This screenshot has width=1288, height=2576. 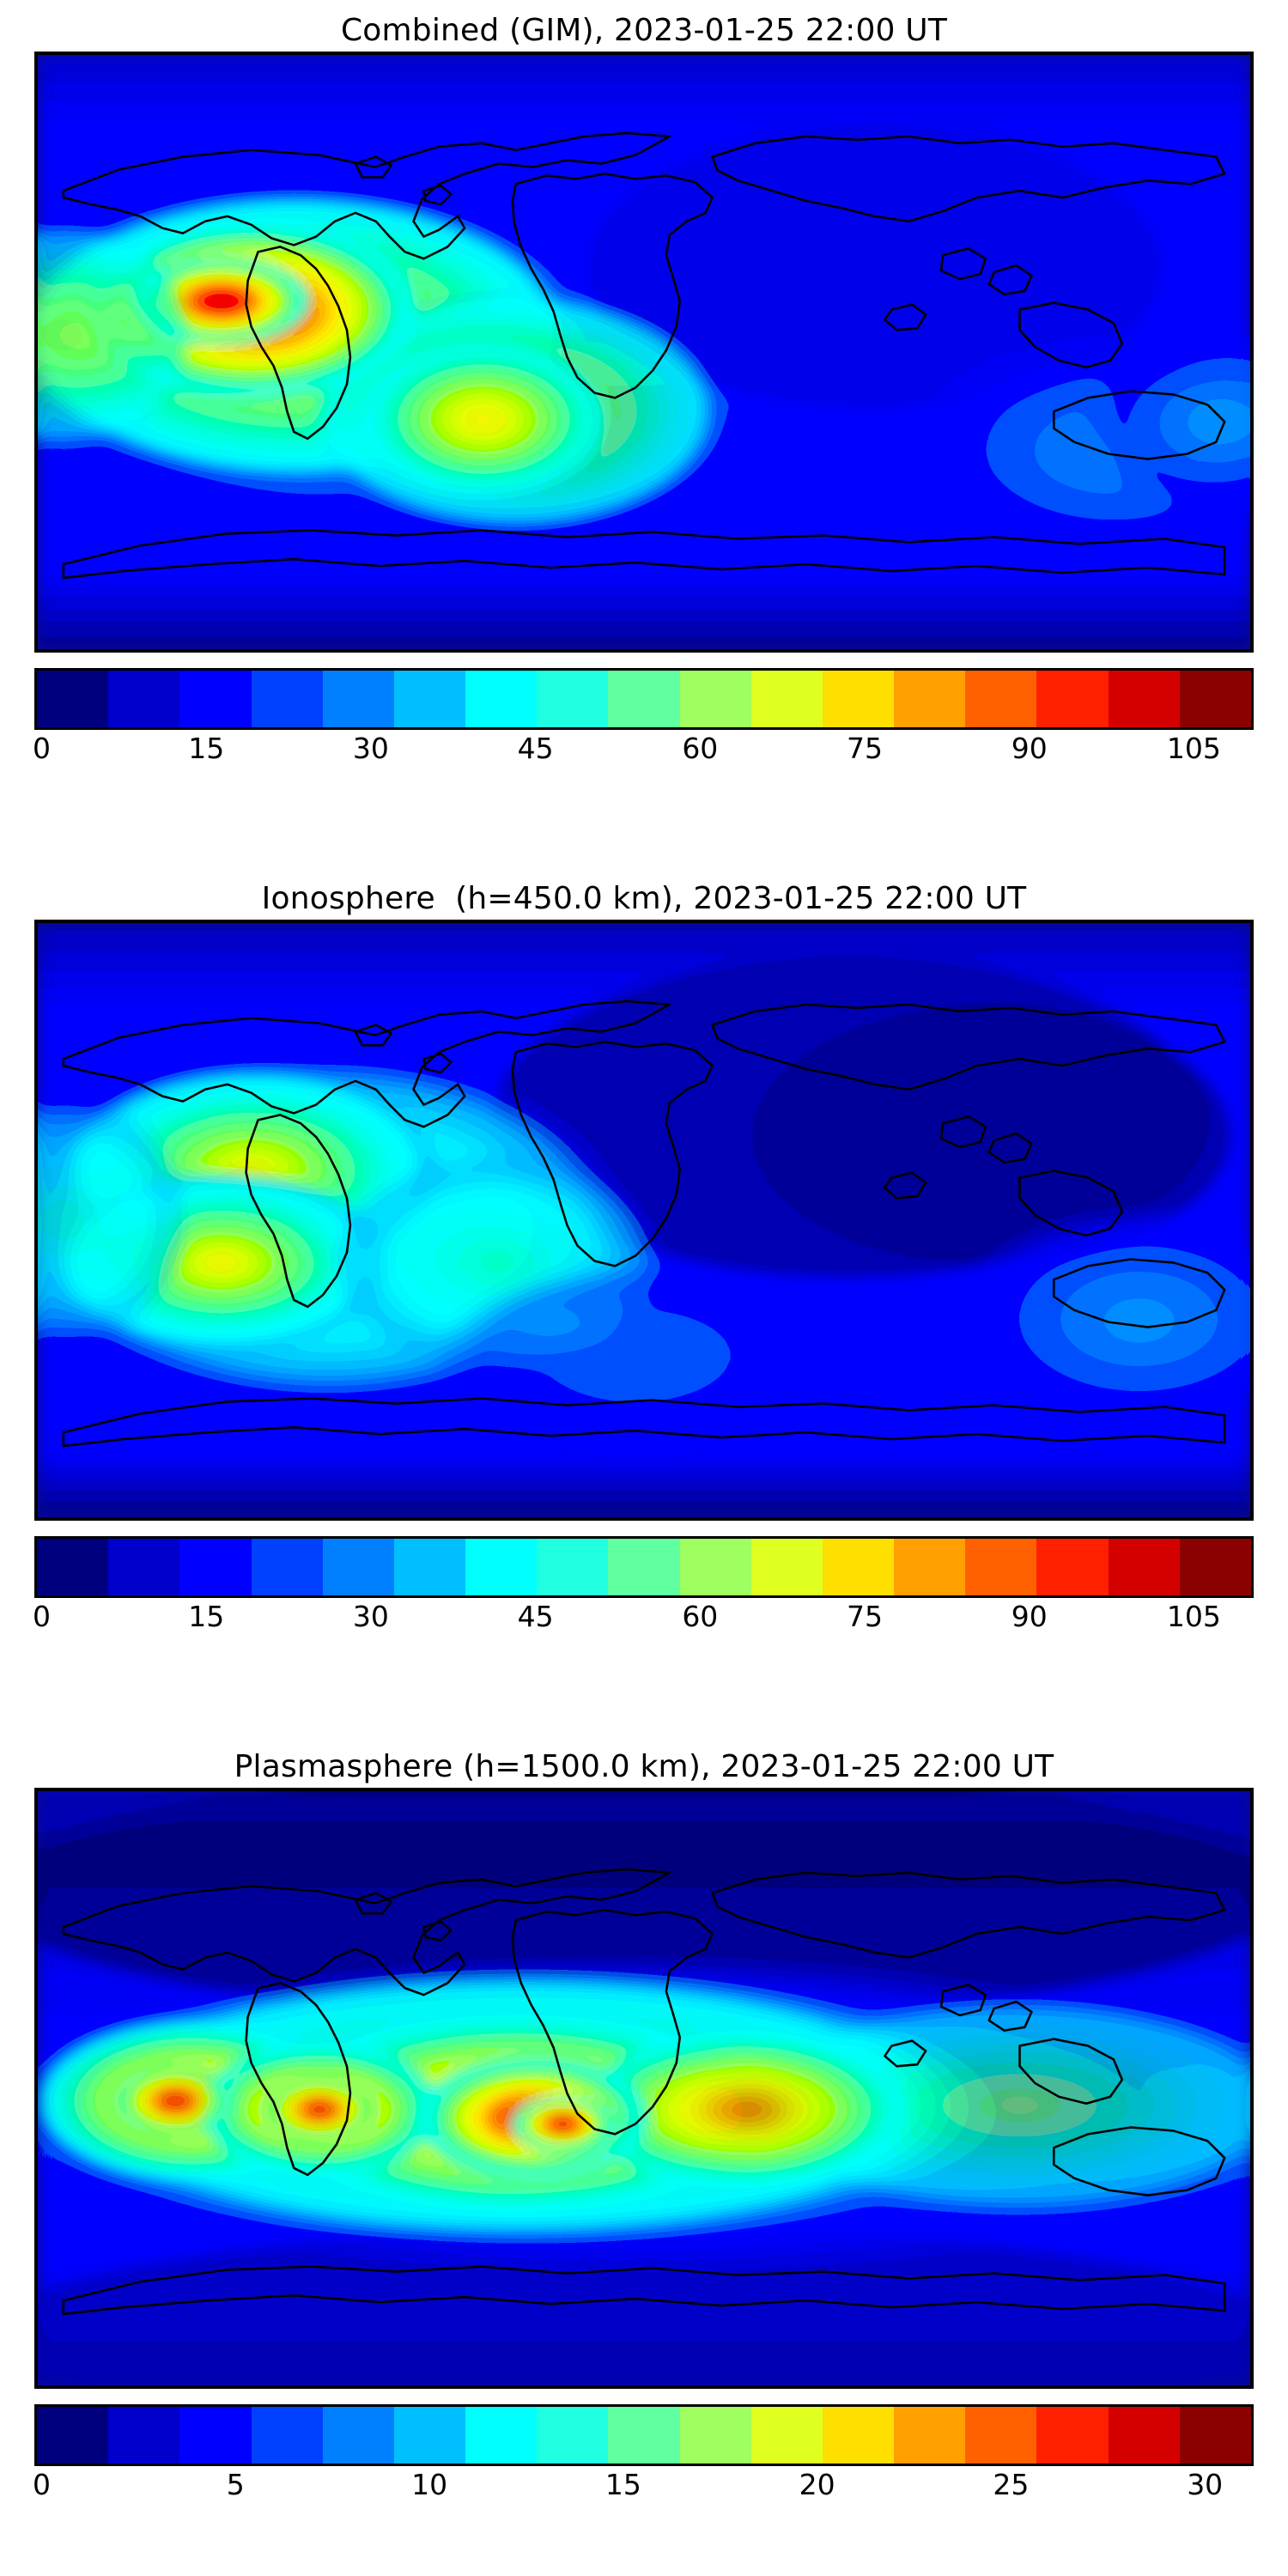 What do you see at coordinates (643, 1617) in the screenshot?
I see `colorbar-ticks-ionosphere: 0 15 30 45 60 75 90 105` at bounding box center [643, 1617].